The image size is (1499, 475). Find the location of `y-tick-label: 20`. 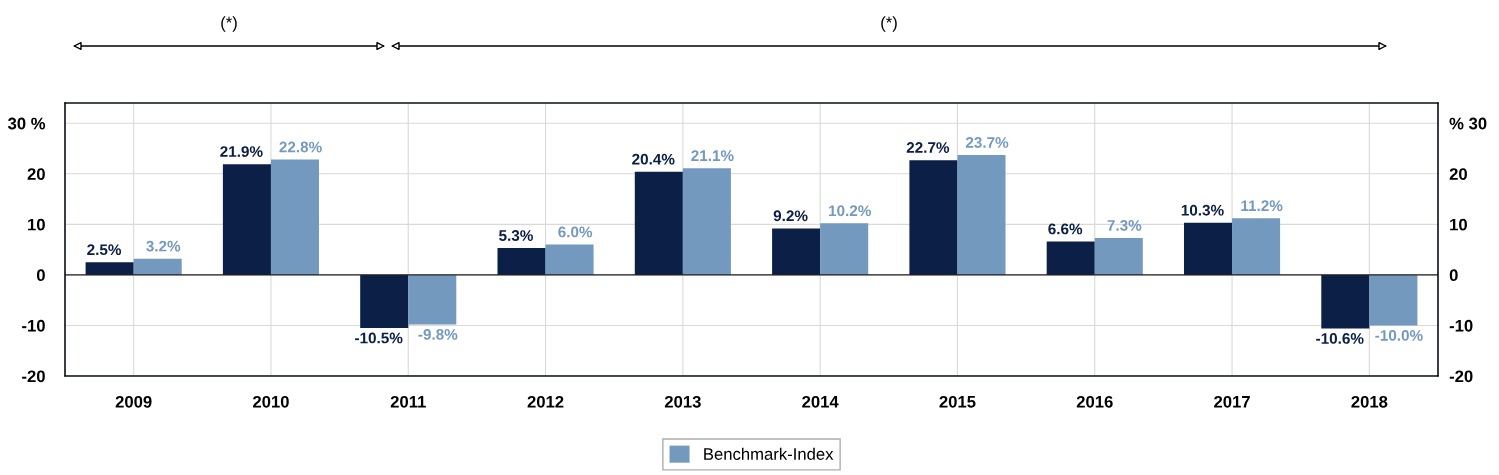

y-tick-label: 20 is located at coordinates (36, 174).